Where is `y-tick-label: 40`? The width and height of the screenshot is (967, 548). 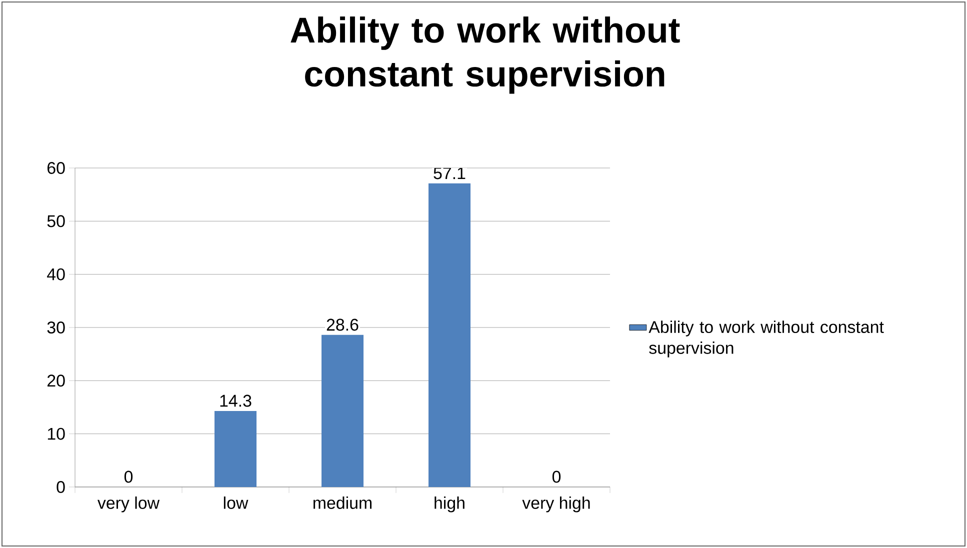 y-tick-label: 40 is located at coordinates (56, 274).